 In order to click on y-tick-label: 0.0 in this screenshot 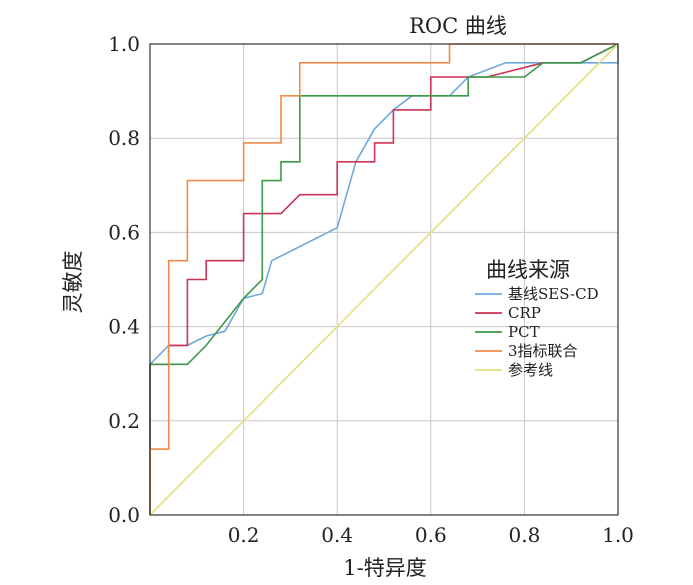, I will do `click(124, 515)`.